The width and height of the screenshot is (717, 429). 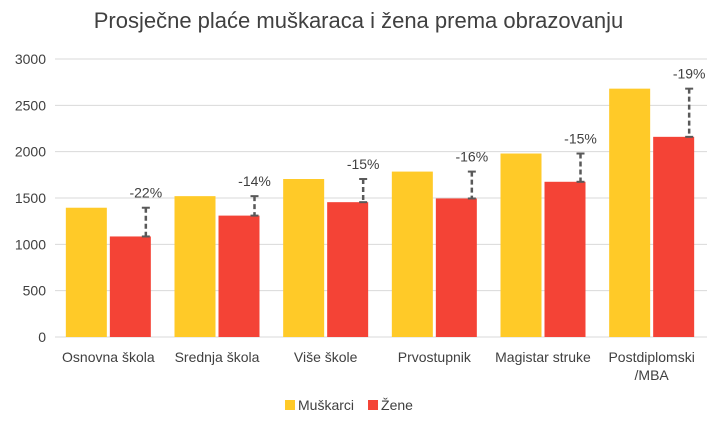 I want to click on y-tick-label: 3000, so click(x=30, y=59).